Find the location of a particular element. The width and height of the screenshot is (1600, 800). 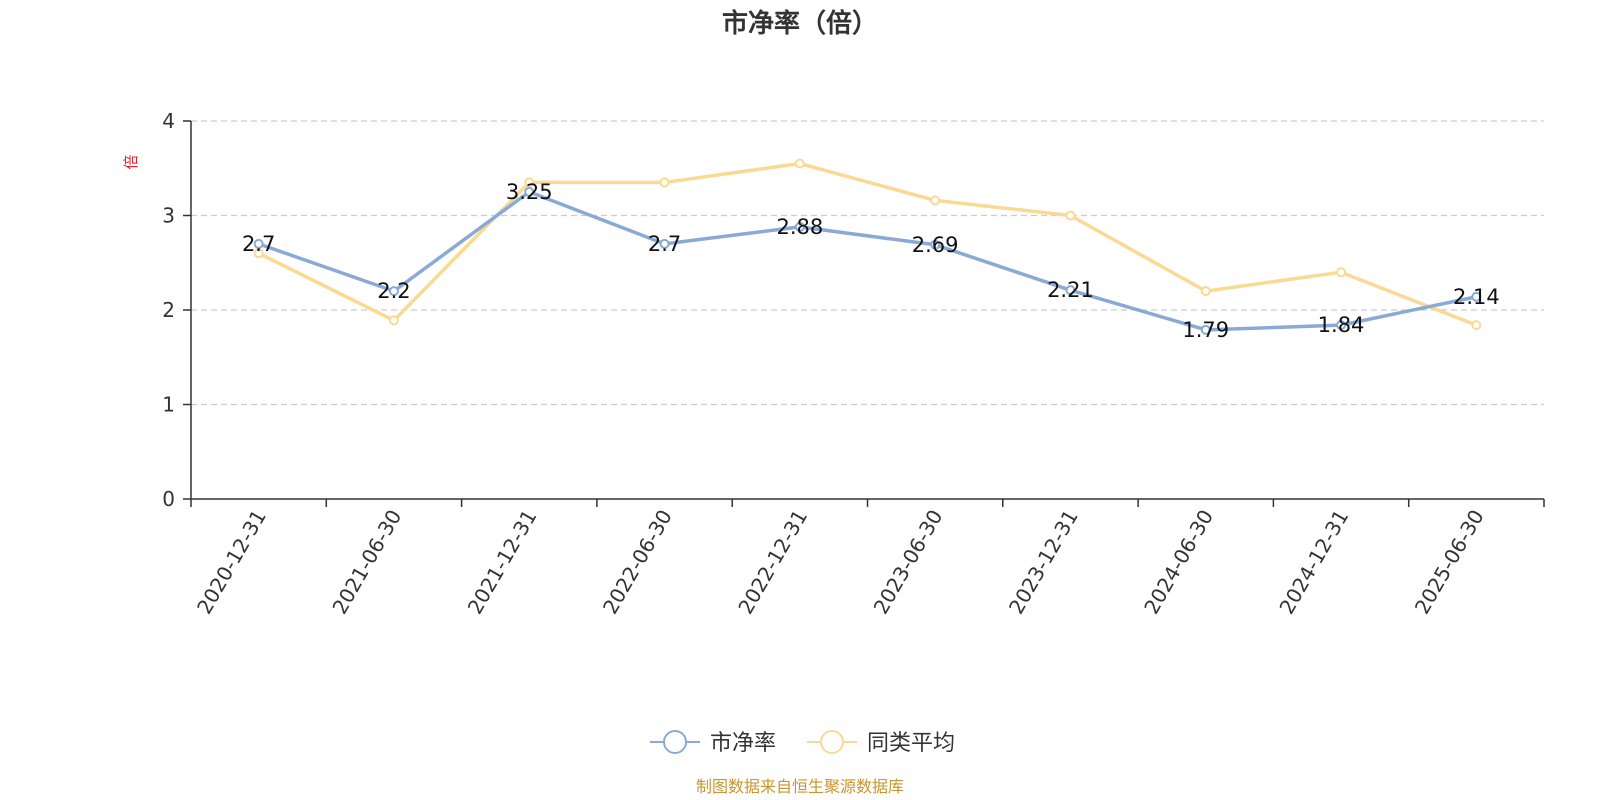

data-label: 2.88 is located at coordinates (799, 227).